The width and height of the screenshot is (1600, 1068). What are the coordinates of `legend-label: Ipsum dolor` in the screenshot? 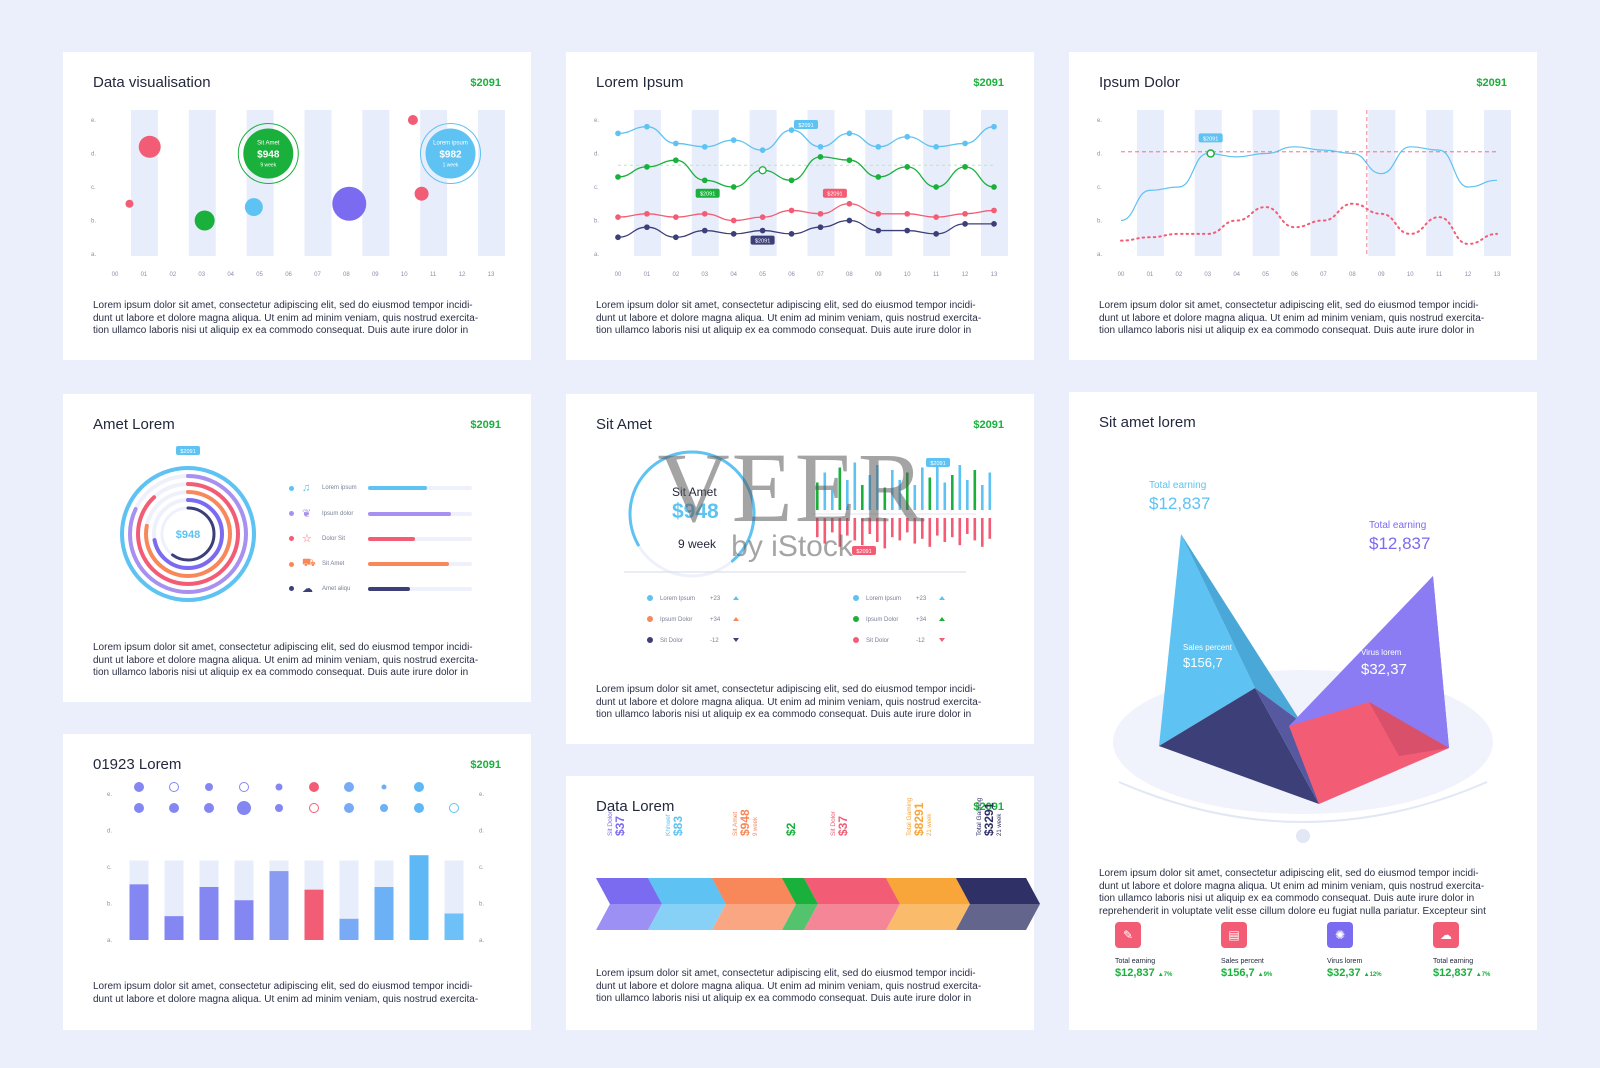 It's located at (338, 513).